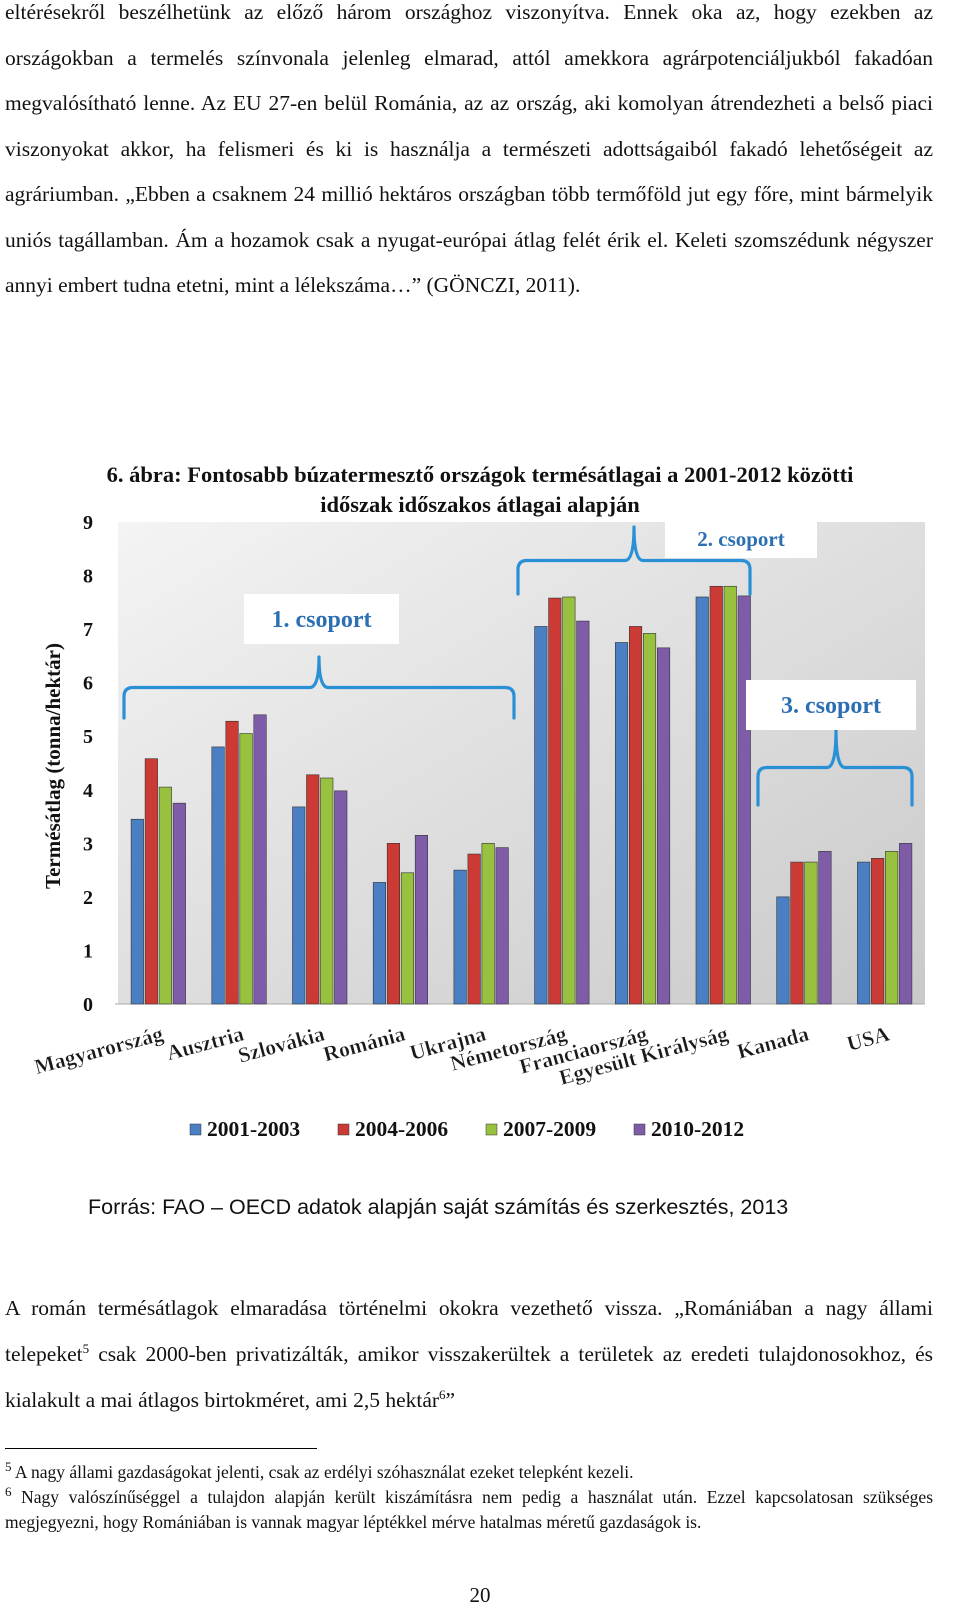  What do you see at coordinates (480, 1595) in the screenshot?
I see `page-number: 20` at bounding box center [480, 1595].